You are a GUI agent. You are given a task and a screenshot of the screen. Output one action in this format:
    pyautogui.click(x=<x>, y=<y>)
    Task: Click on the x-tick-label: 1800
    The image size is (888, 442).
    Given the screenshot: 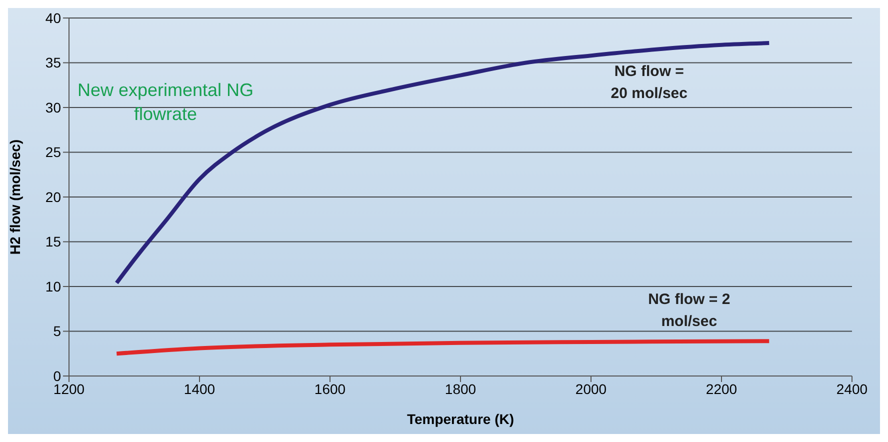 What is the action you would take?
    pyautogui.click(x=460, y=388)
    